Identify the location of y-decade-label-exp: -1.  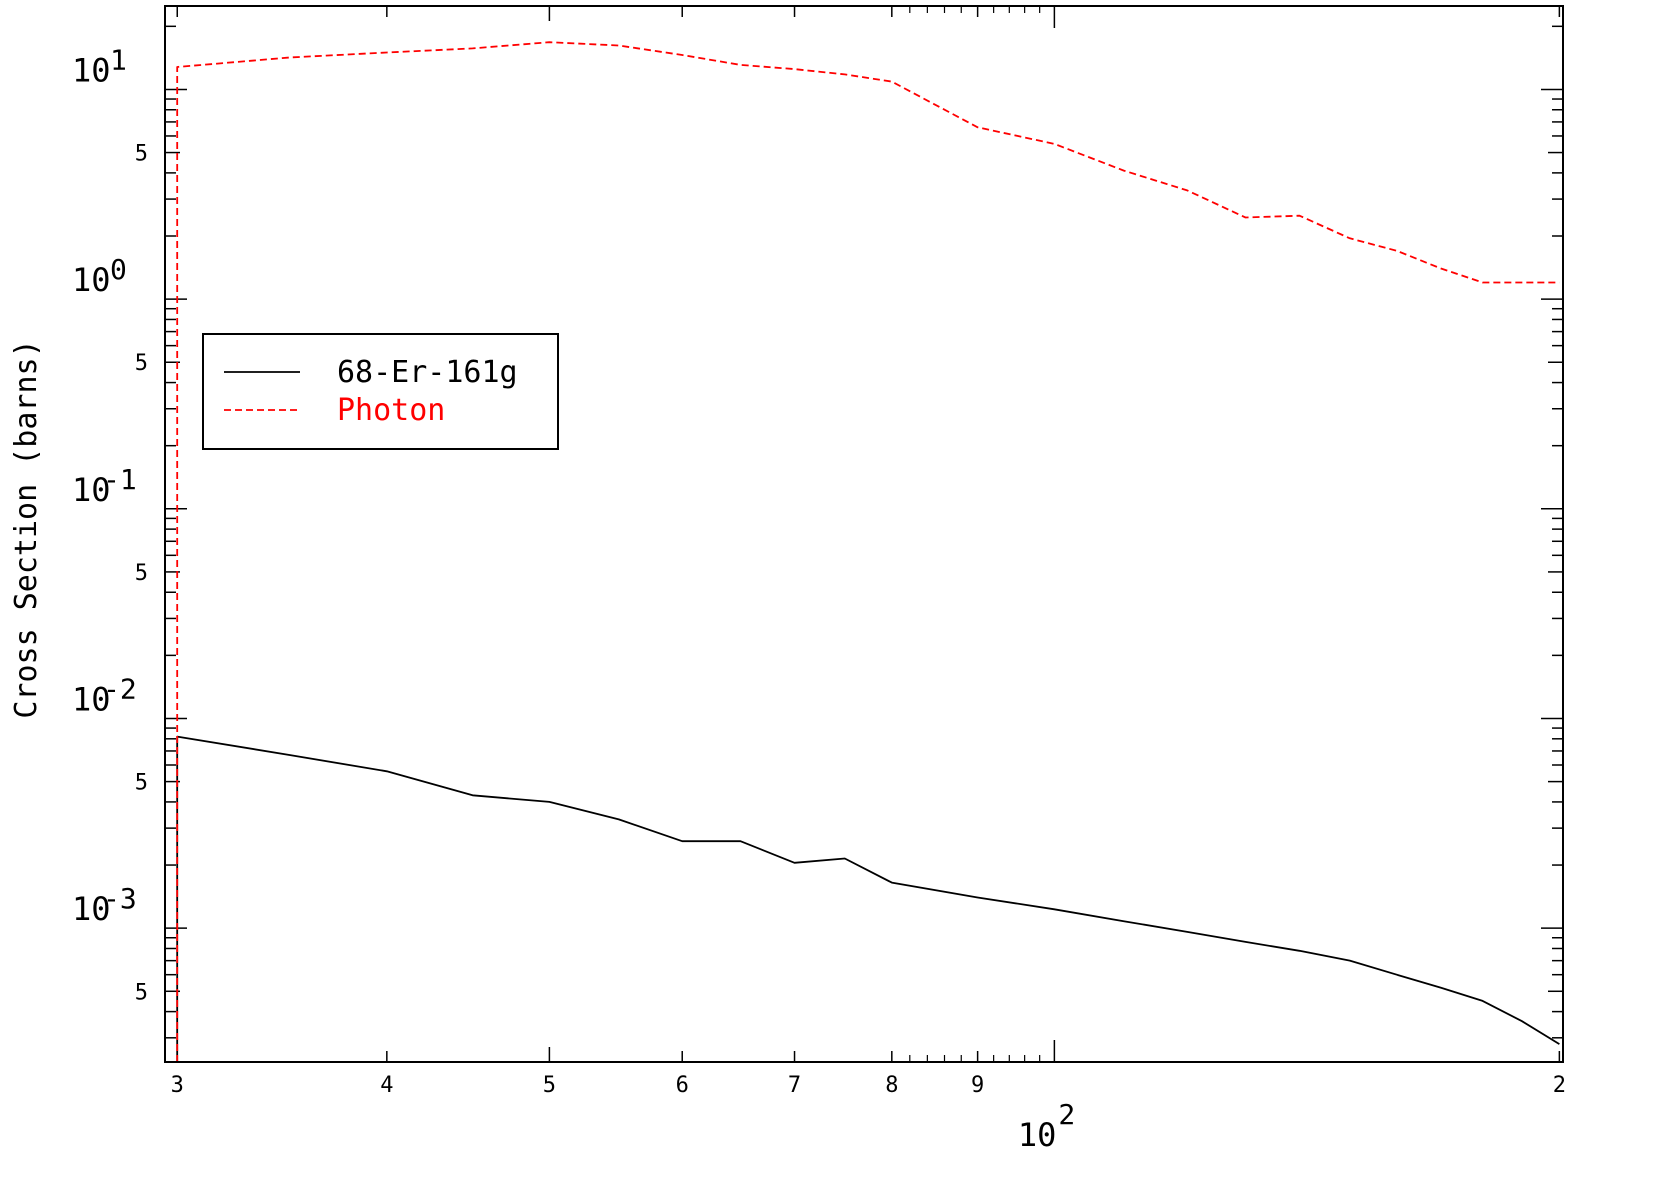
(120, 479).